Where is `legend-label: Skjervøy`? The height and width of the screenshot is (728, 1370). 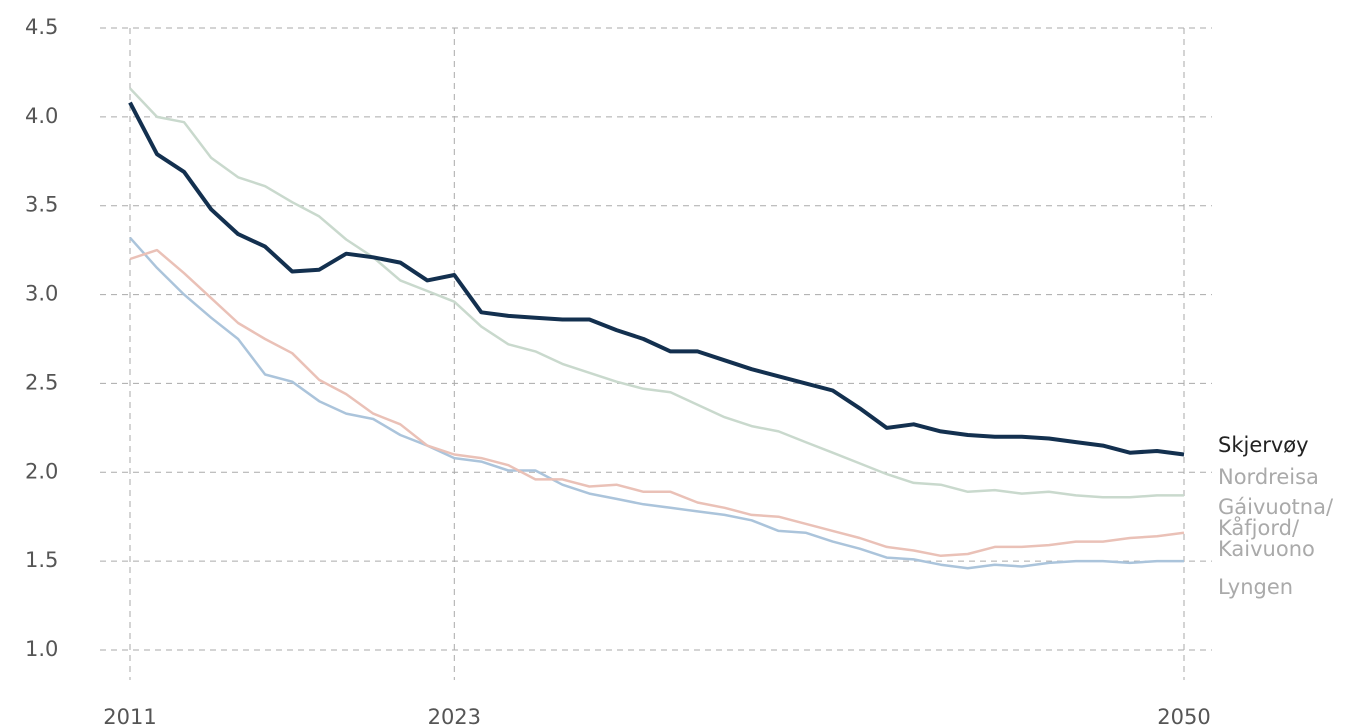
legend-label: Skjervøy is located at coordinates (1263, 445).